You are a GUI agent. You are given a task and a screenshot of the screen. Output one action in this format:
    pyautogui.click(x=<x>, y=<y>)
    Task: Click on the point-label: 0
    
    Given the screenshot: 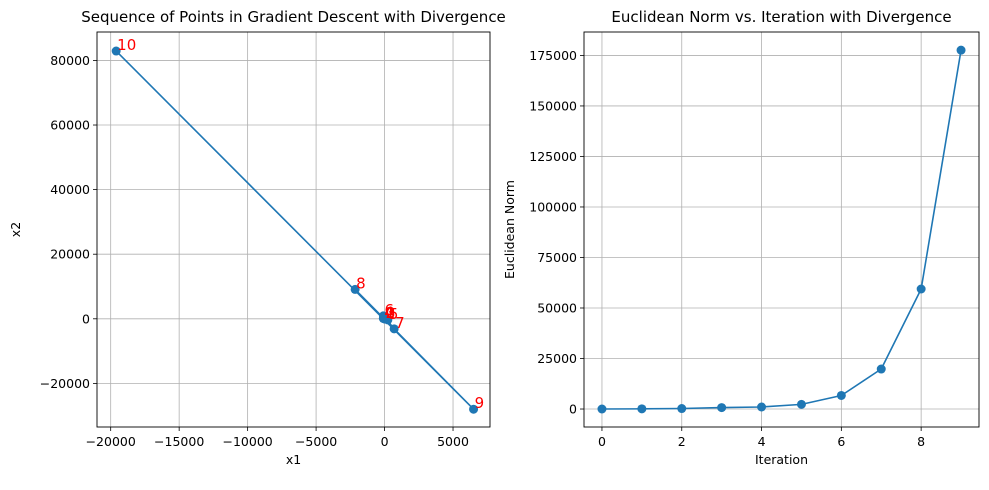 What is the action you would take?
    pyautogui.click(x=391, y=313)
    